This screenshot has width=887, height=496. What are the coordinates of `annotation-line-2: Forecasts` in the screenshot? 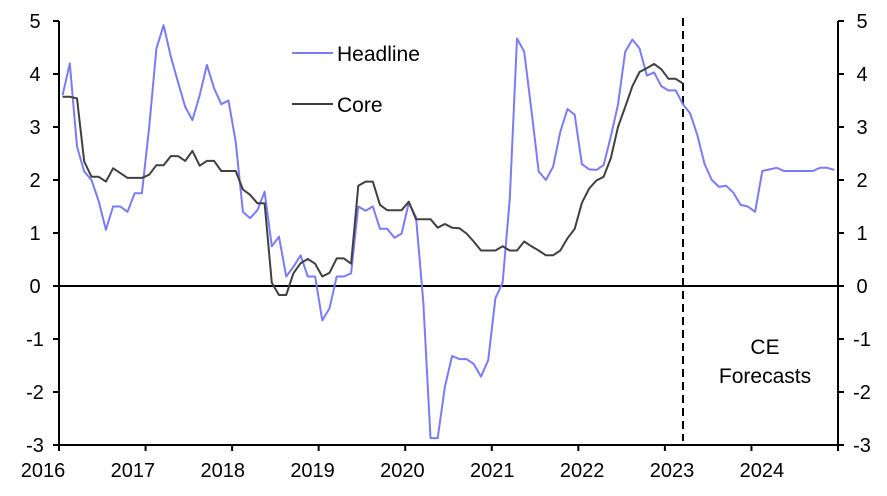 It's located at (765, 376).